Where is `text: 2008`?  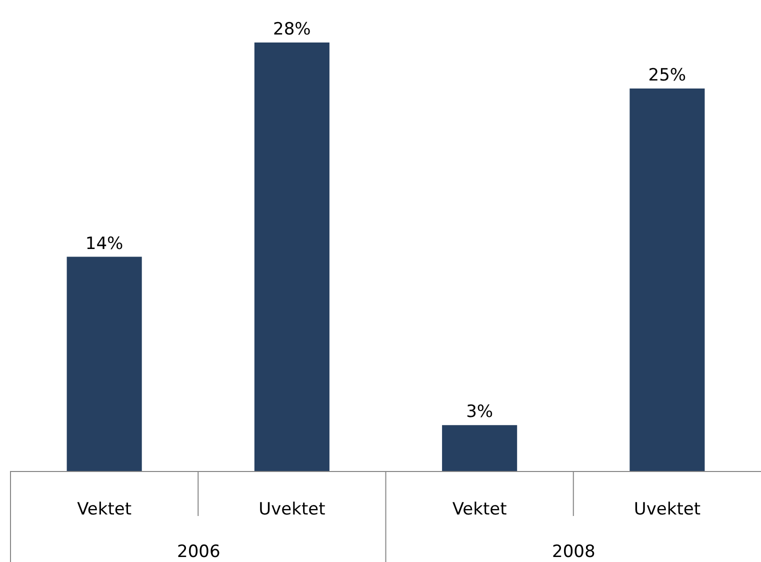 text: 2008 is located at coordinates (574, 552).